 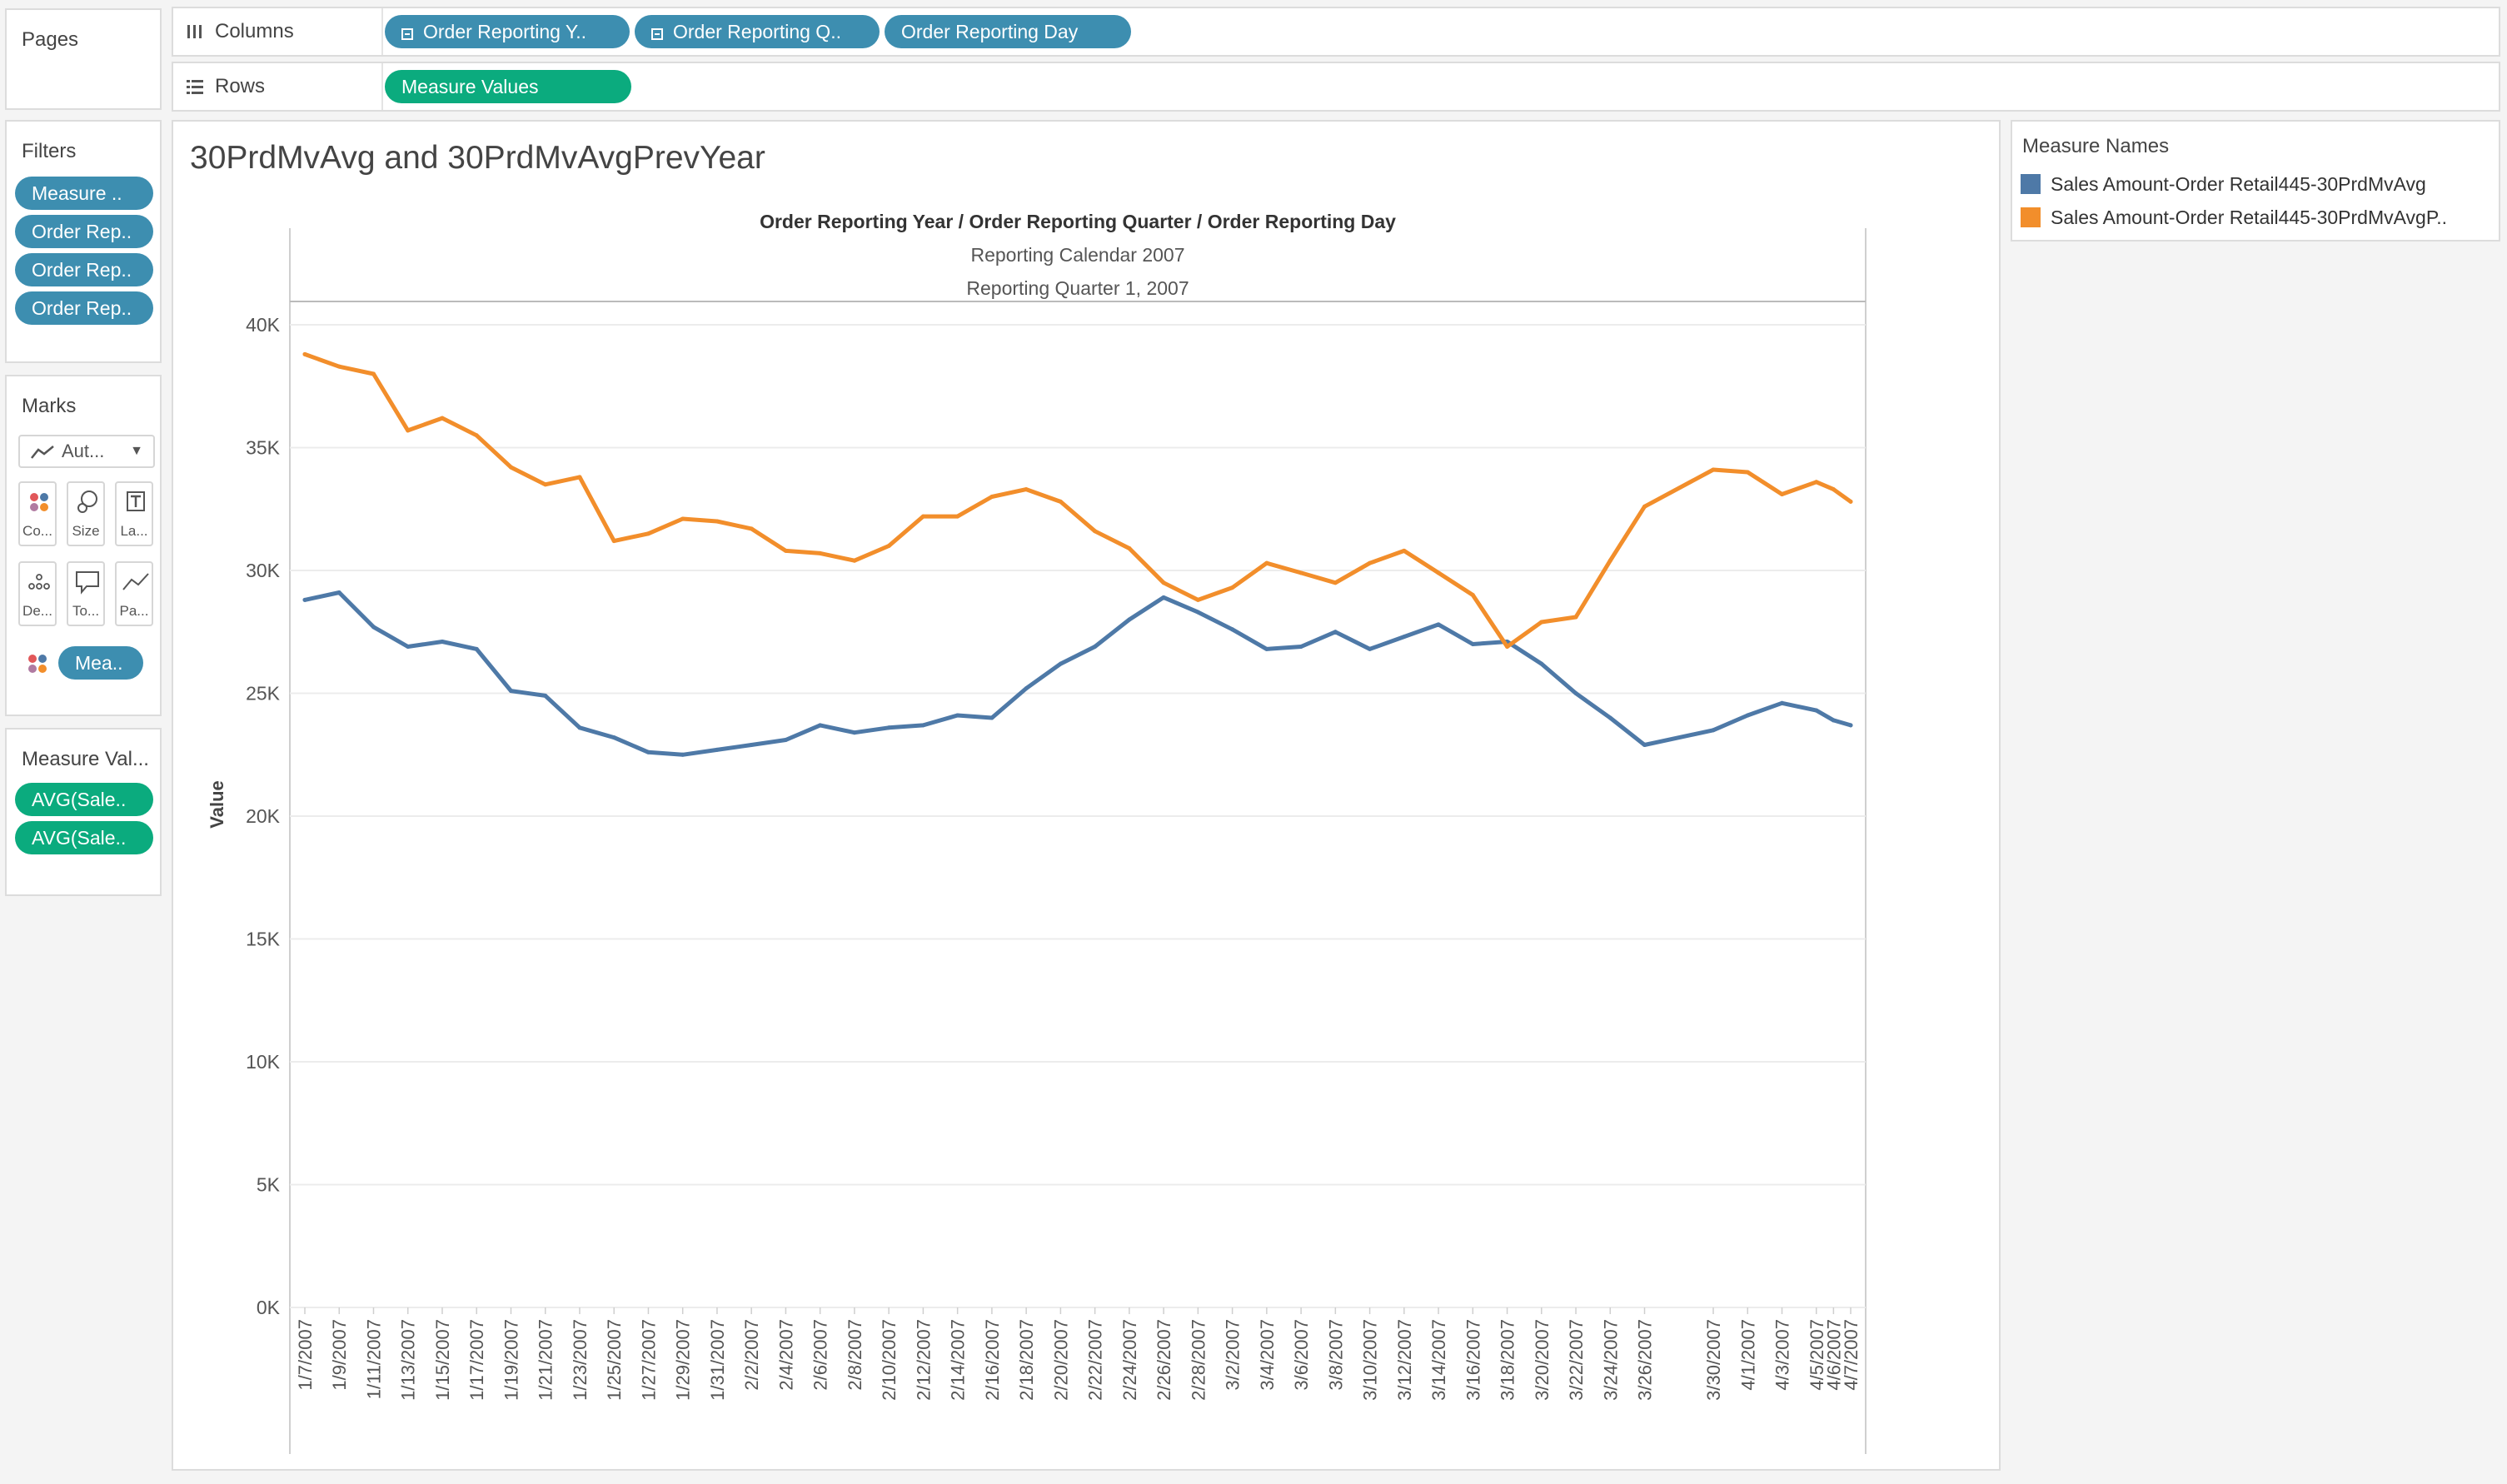 What do you see at coordinates (263, 694) in the screenshot?
I see `y-tick-label: 25K` at bounding box center [263, 694].